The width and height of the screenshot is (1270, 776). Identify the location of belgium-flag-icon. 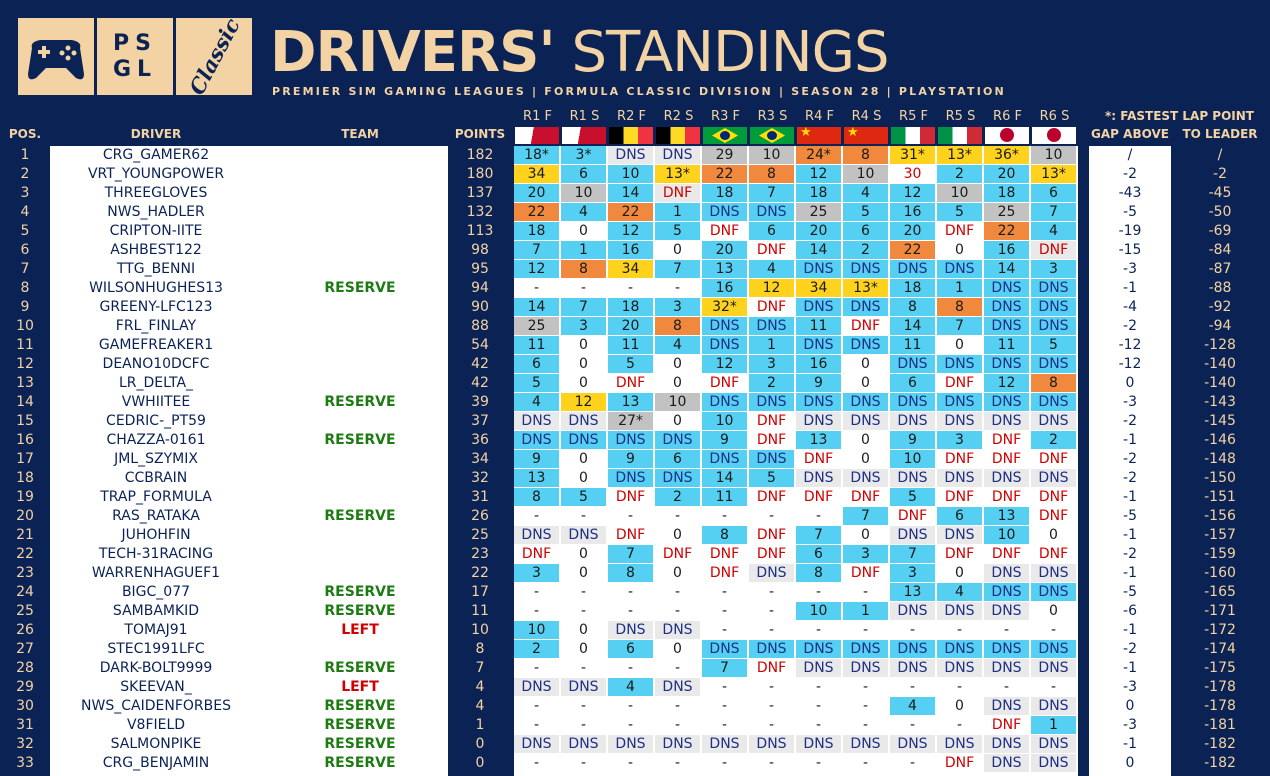
(678, 135).